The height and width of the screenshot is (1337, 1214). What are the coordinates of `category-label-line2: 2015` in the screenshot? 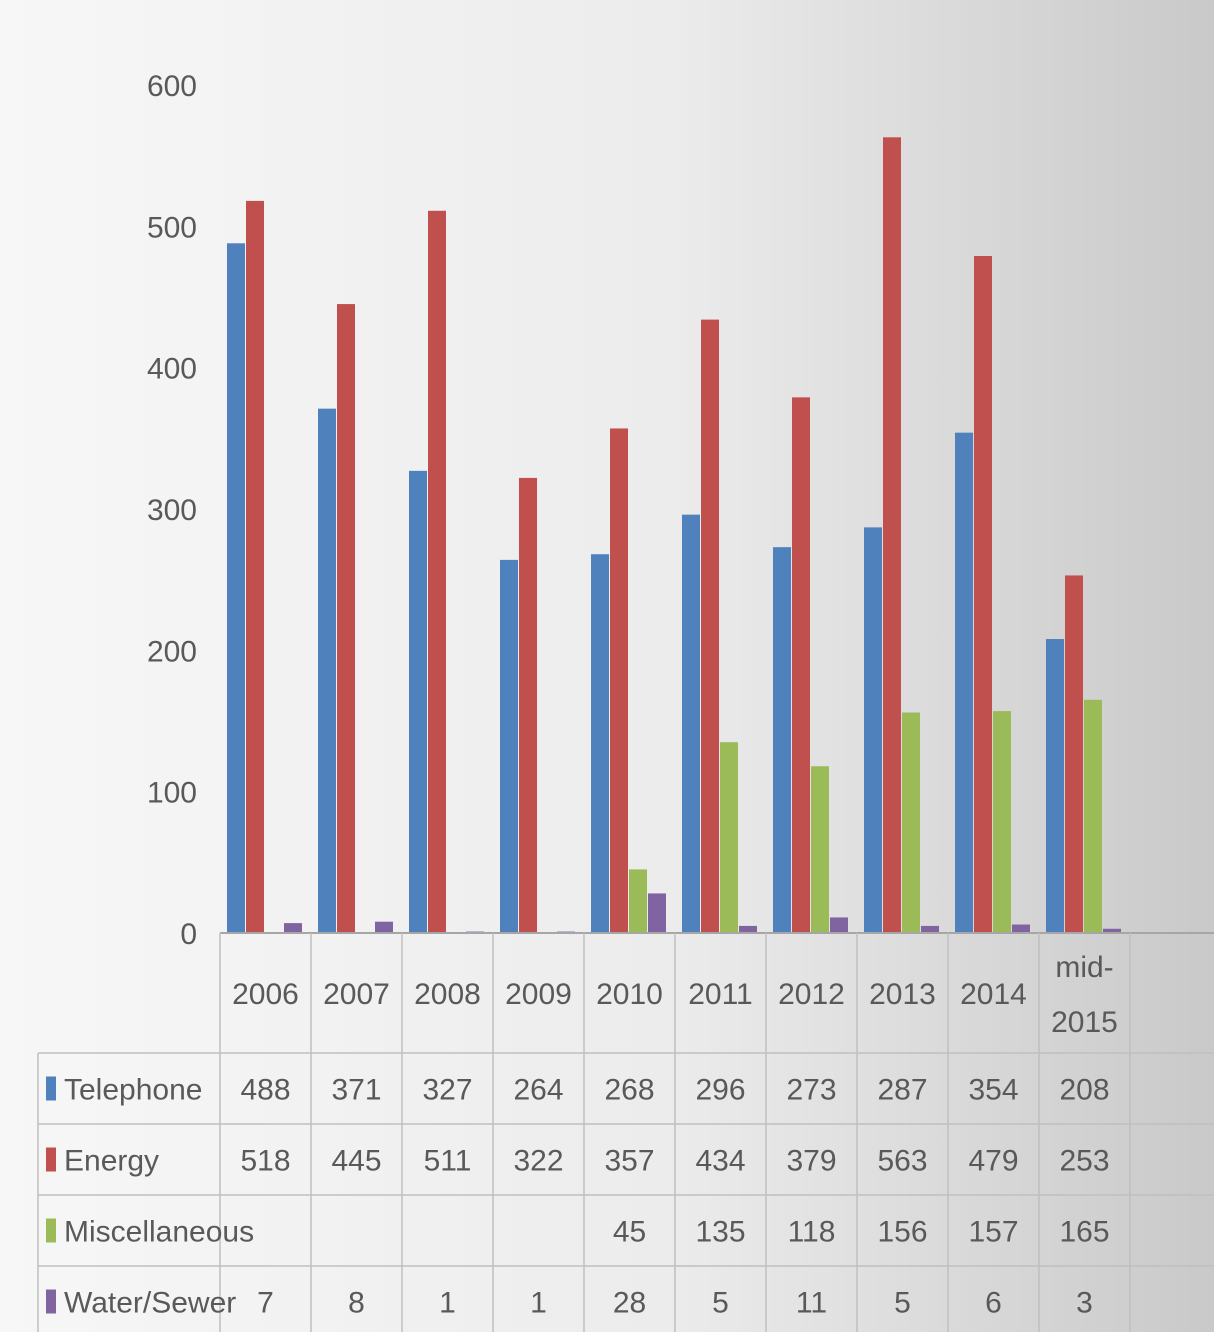 It's located at (1084, 1022).